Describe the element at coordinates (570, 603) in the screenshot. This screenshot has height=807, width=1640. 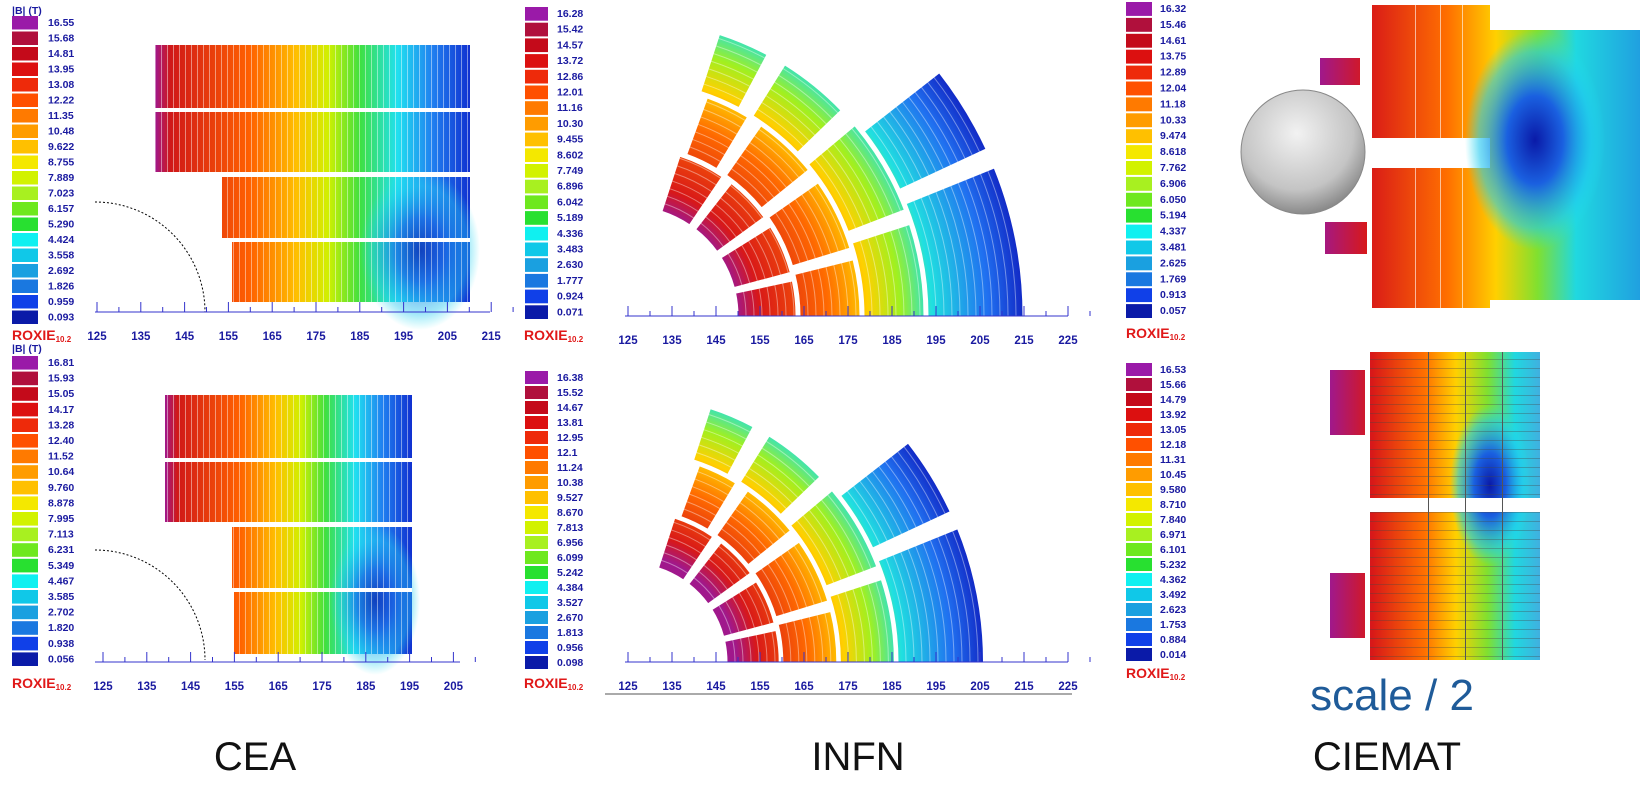
I see `legend-value: 3.527` at that location.